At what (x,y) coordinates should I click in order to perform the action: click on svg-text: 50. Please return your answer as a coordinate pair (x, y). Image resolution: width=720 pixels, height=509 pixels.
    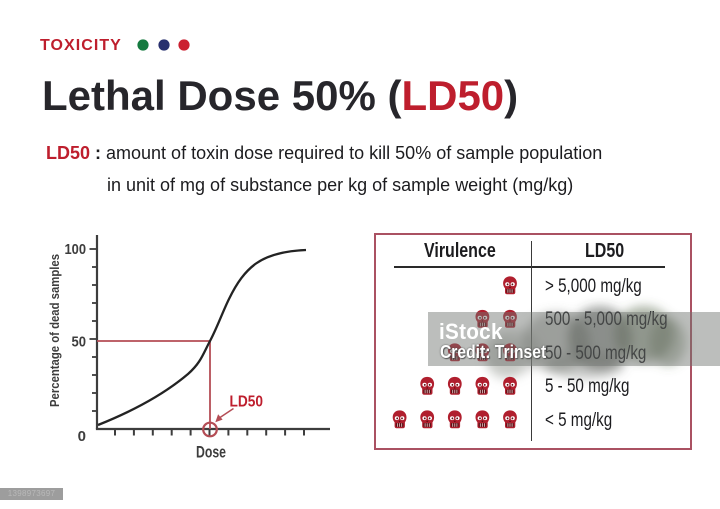
    Looking at the image, I should click on (79, 342).